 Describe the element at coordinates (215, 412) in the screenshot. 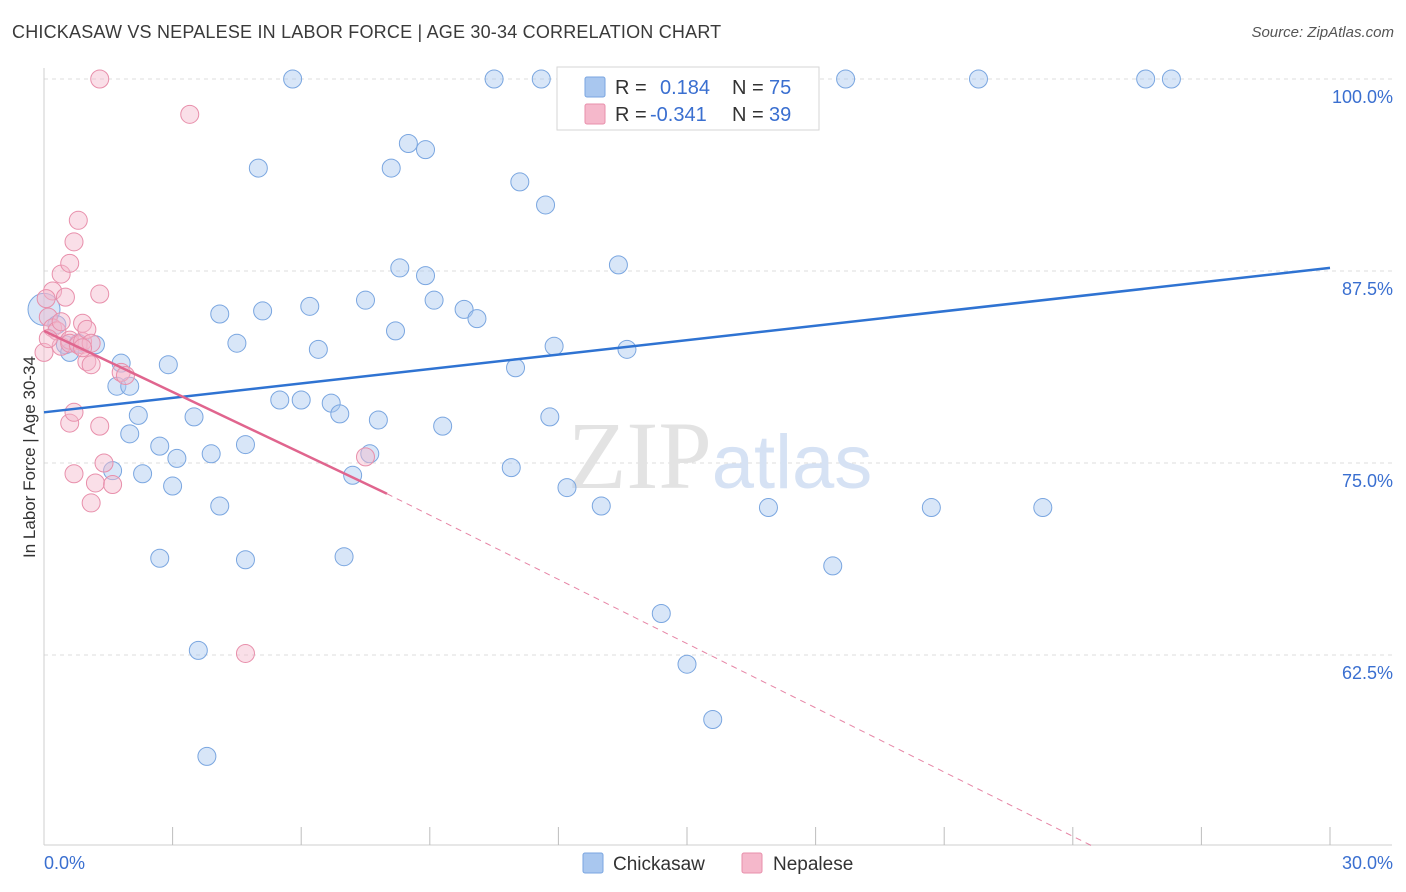

I see `nepalese-trend-line` at that location.